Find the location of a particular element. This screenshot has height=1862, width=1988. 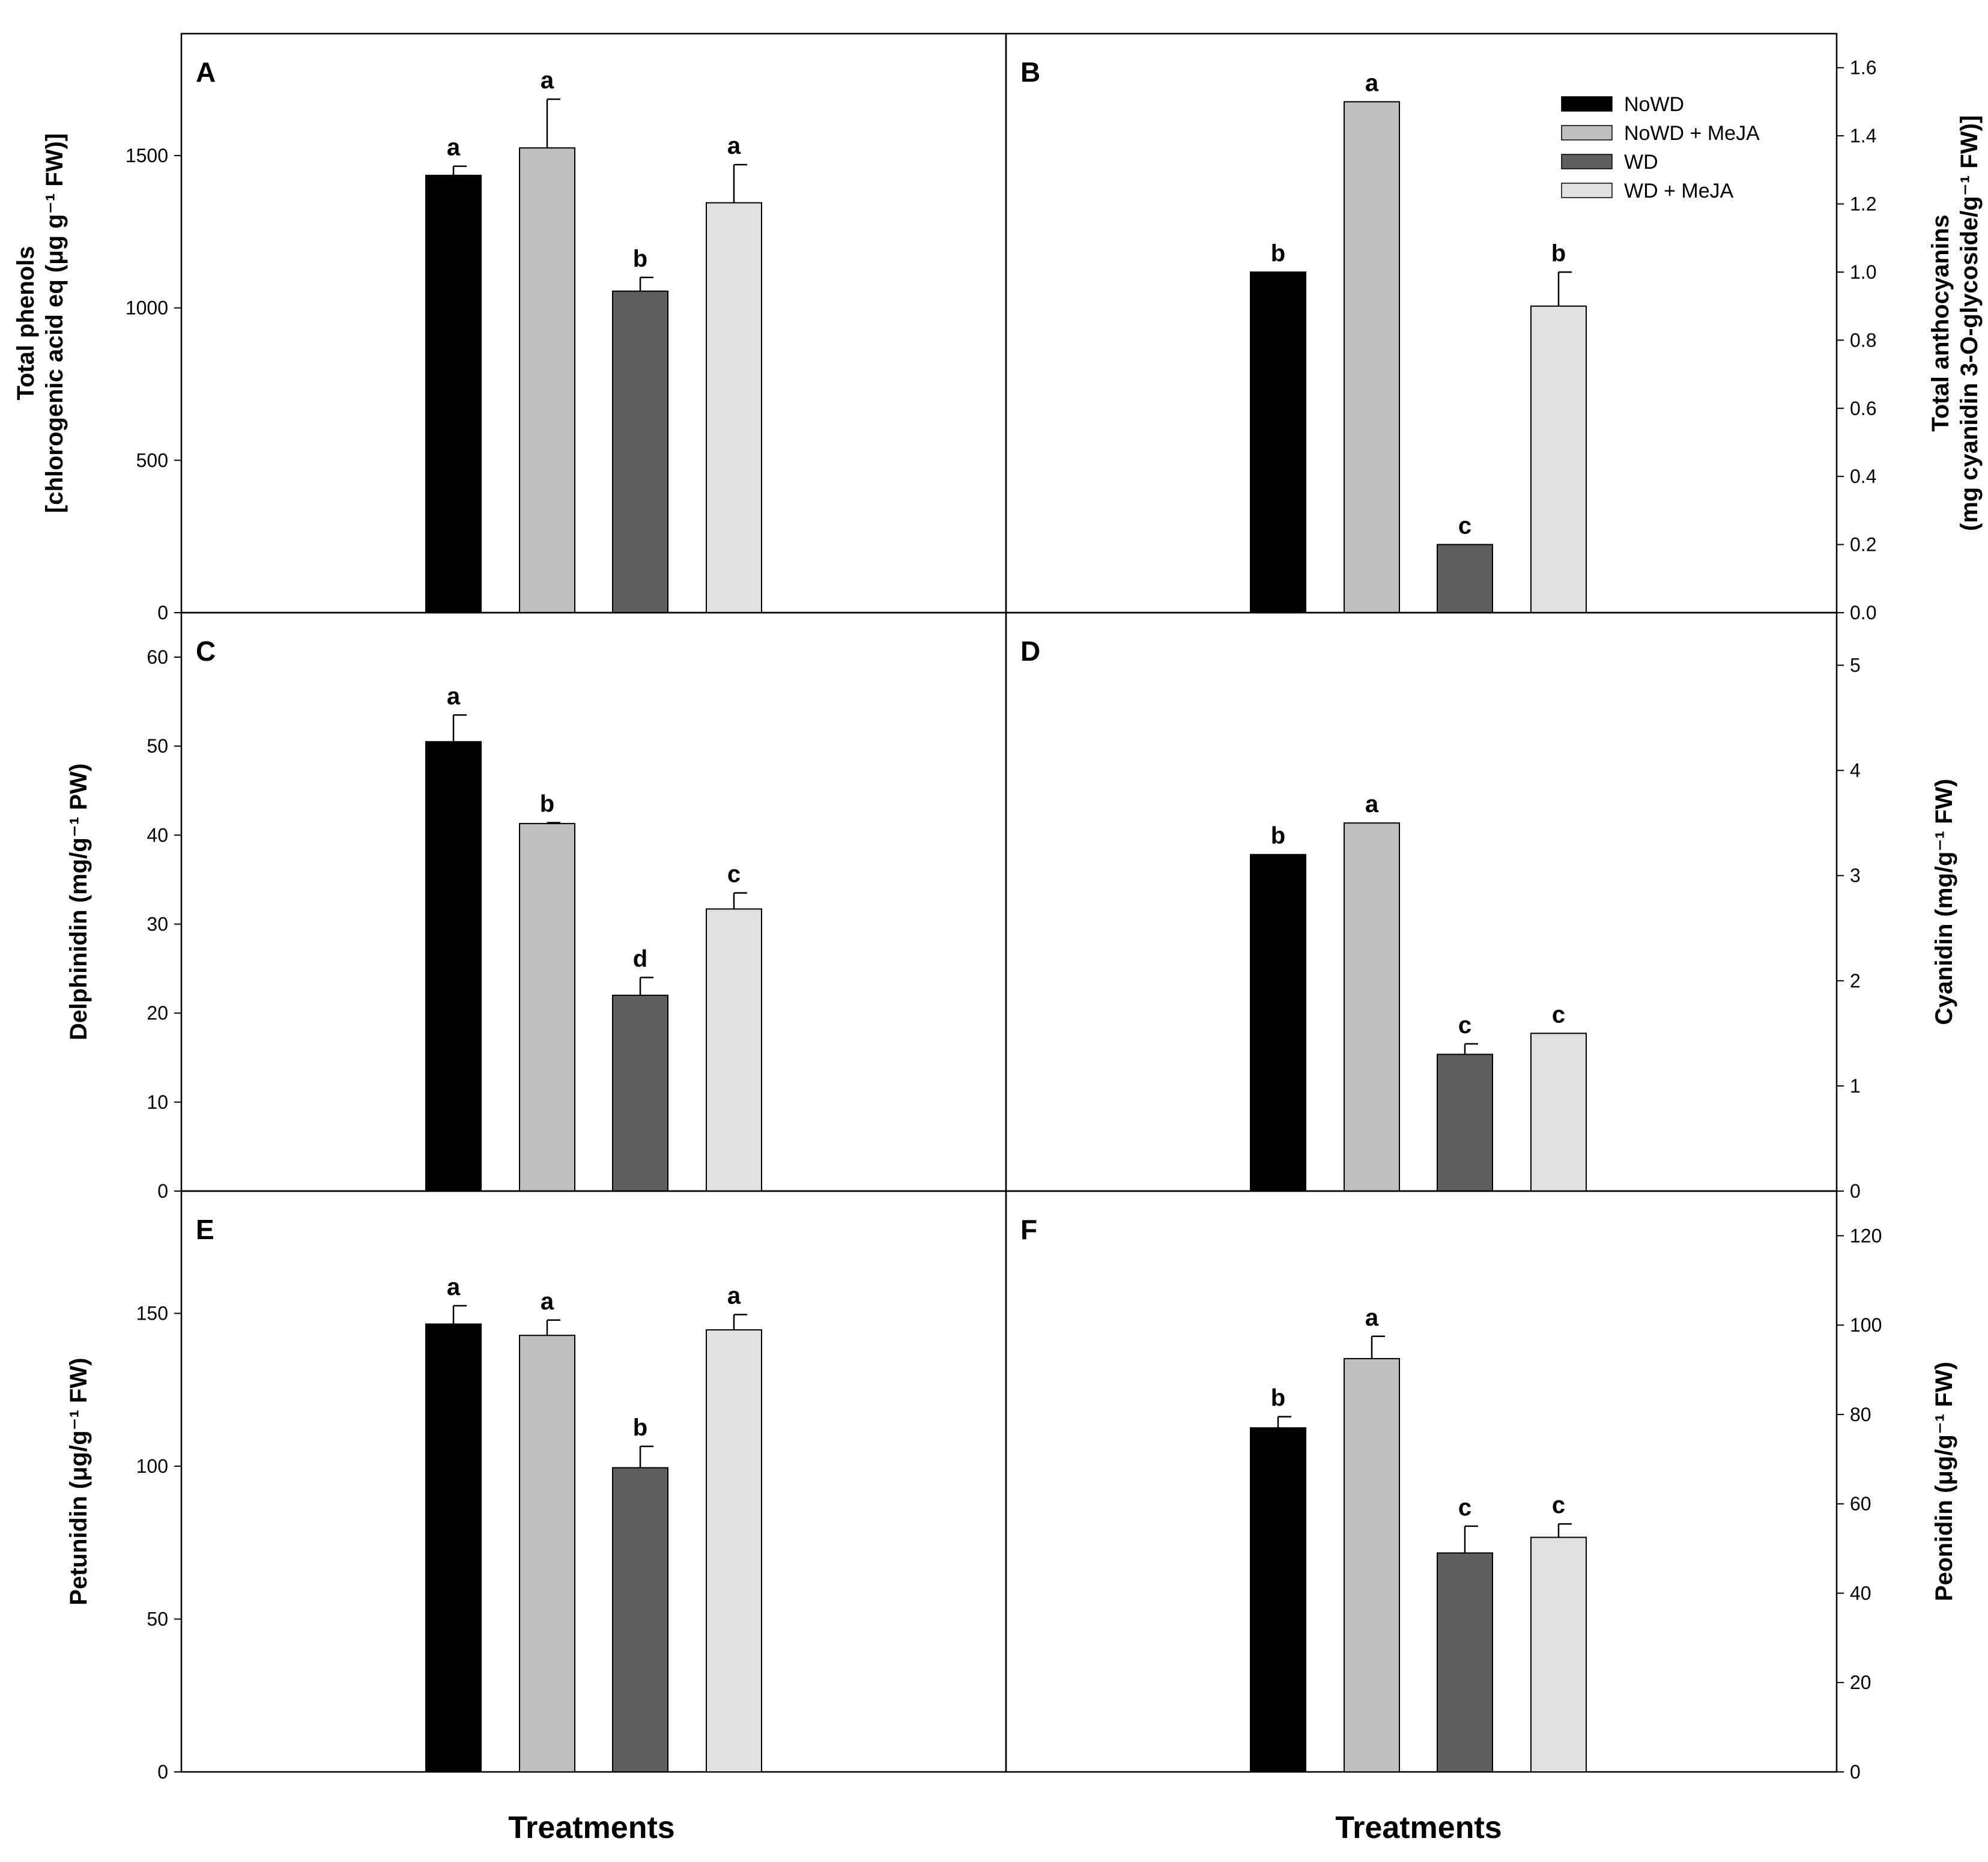

x-axis-title-right: Treatments is located at coordinates (1418, 1827).